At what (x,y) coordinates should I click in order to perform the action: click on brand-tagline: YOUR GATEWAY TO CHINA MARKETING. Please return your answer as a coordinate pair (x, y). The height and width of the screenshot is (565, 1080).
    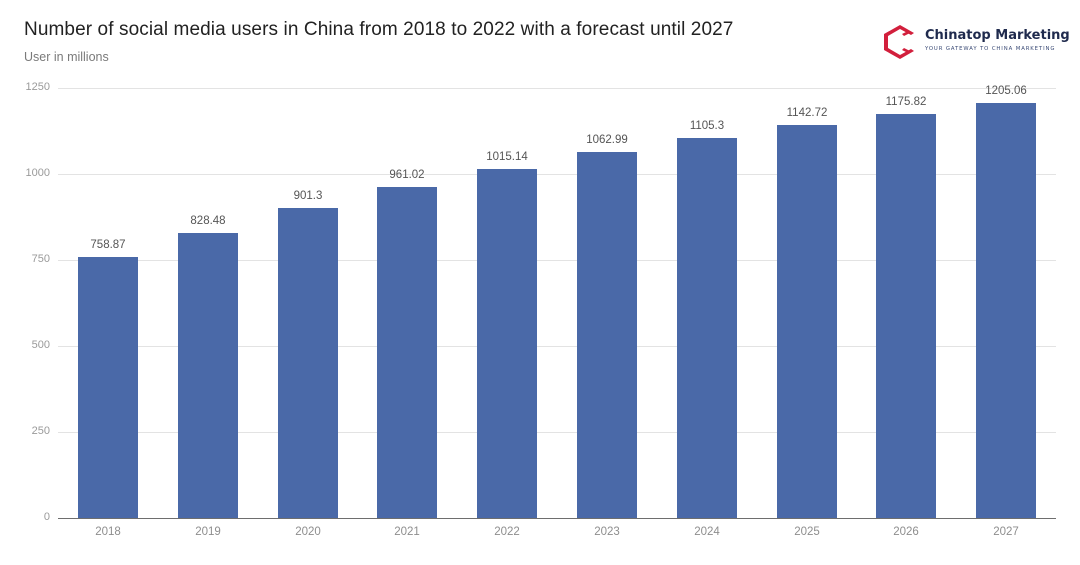
    Looking at the image, I should click on (990, 49).